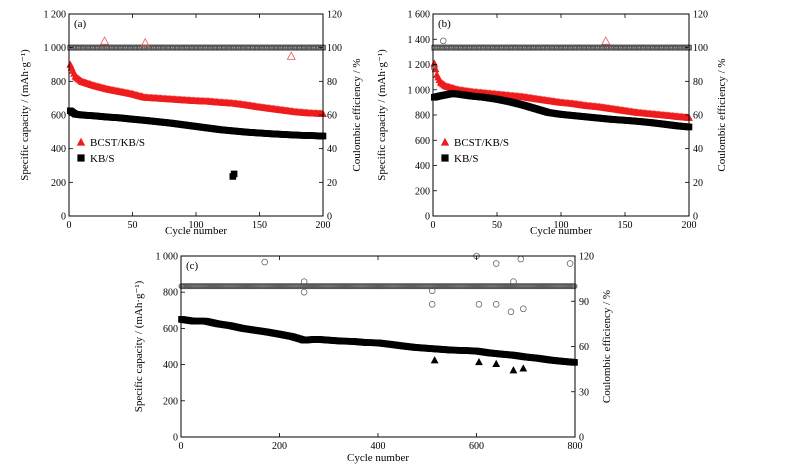 The width and height of the screenshot is (793, 470). I want to click on x-tick-label: 400, so click(378, 446).